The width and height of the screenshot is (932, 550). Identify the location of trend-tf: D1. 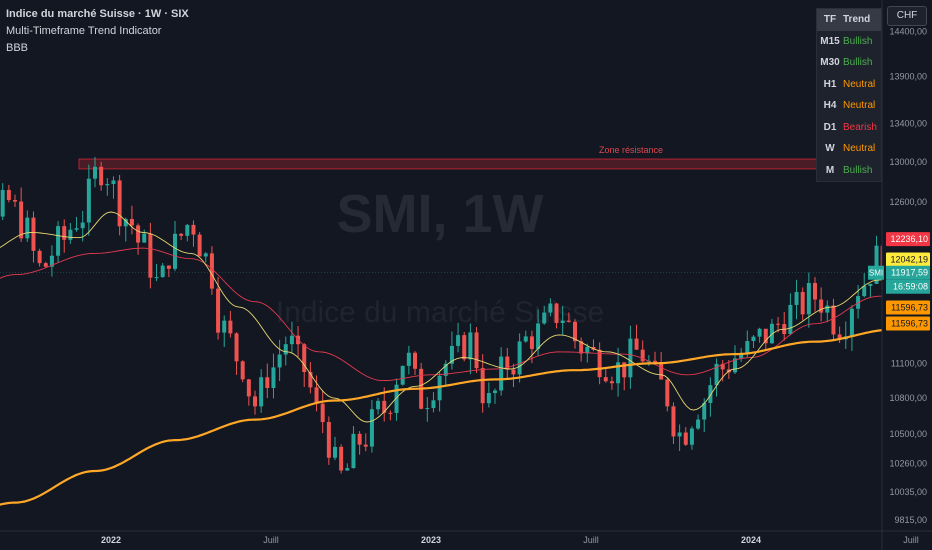
(830, 127).